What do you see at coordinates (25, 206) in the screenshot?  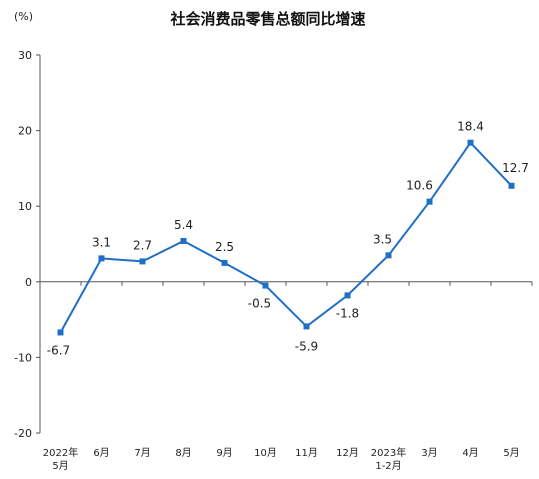 I see `y-tick-label: 10` at bounding box center [25, 206].